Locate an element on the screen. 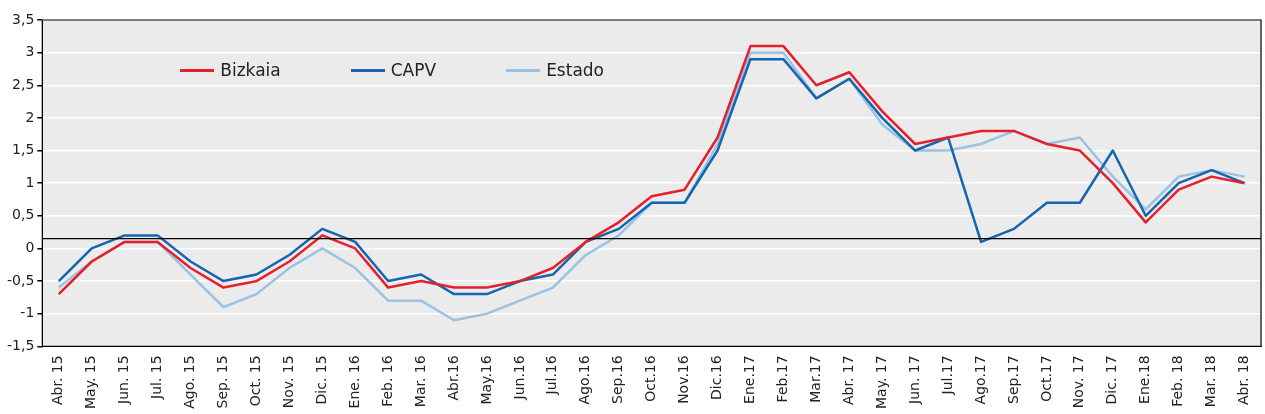 This screenshot has height=414, width=1265. x-tick-label: Nov. 15 is located at coordinates (287, 382).